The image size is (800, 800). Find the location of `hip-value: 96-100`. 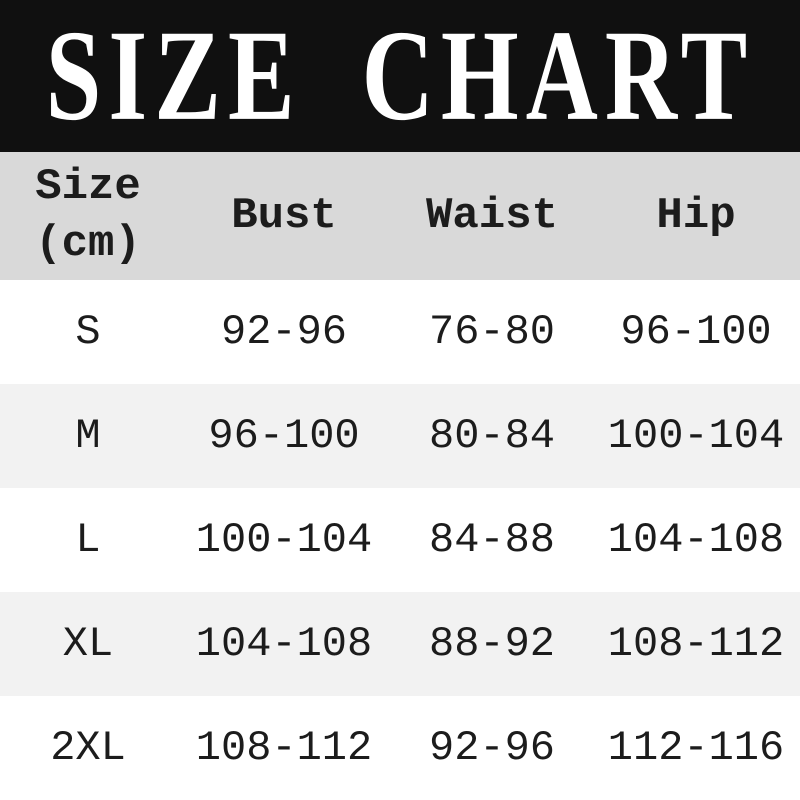

hip-value: 96-100 is located at coordinates (696, 332).